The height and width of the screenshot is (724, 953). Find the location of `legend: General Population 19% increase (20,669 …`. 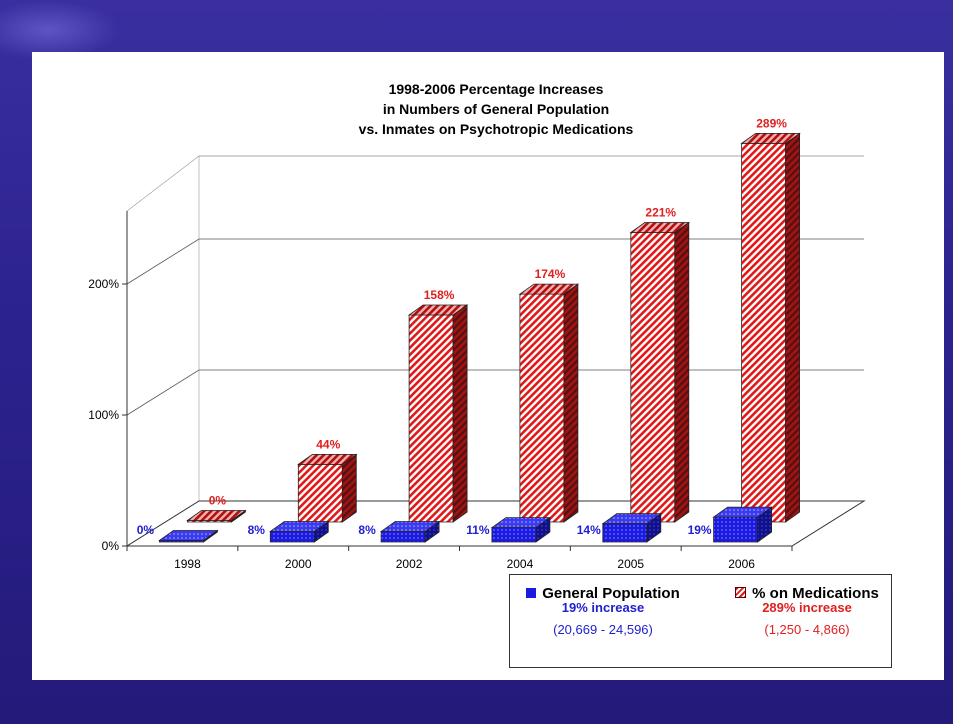

legend: General Population 19% increase (20,669 … is located at coordinates (700, 621).